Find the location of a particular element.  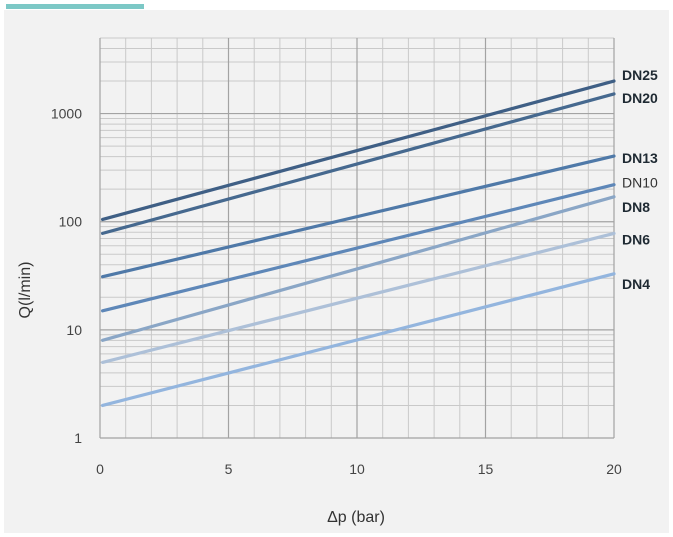

series-label-dn8: DN8 is located at coordinates (636, 207).